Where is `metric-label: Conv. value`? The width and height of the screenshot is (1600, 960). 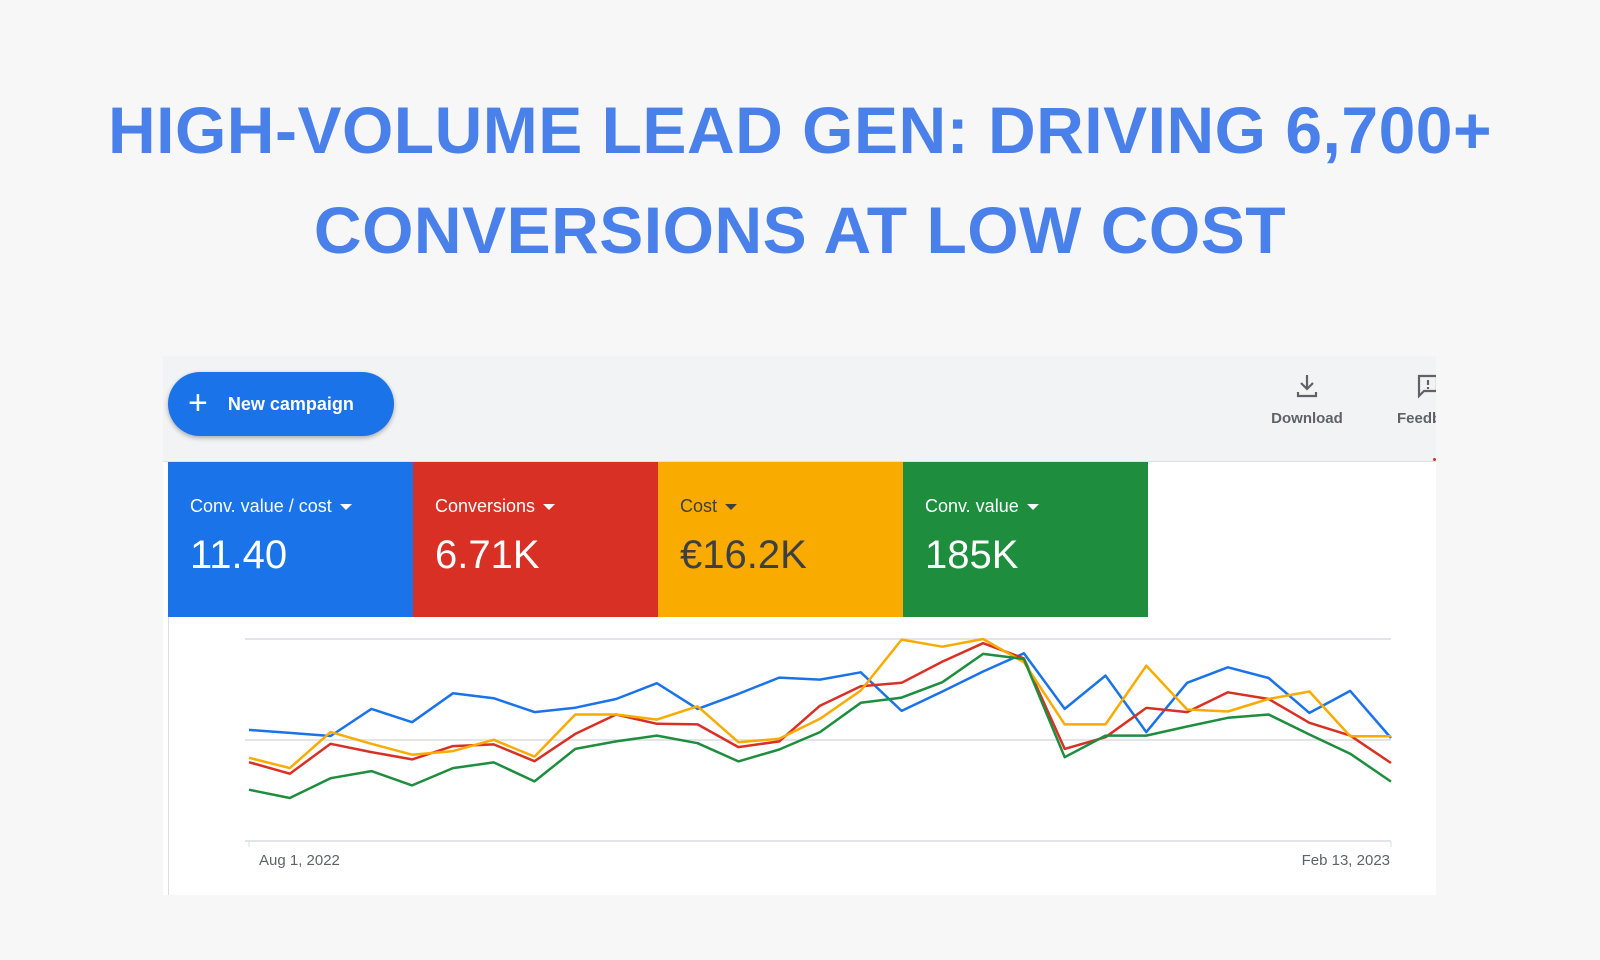
metric-label: Conv. value is located at coordinates (972, 506).